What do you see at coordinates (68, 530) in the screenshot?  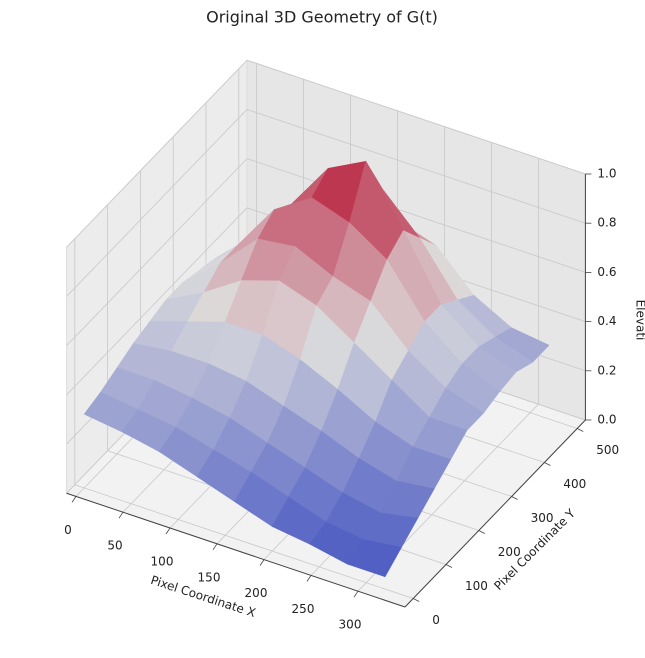 I see `x-tick-label: 0` at bounding box center [68, 530].